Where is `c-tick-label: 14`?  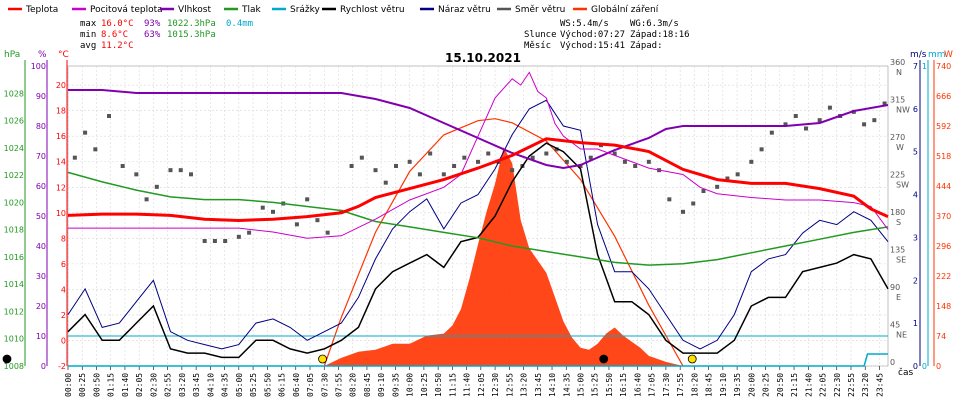 c-tick-label: 14 is located at coordinates (61, 162).